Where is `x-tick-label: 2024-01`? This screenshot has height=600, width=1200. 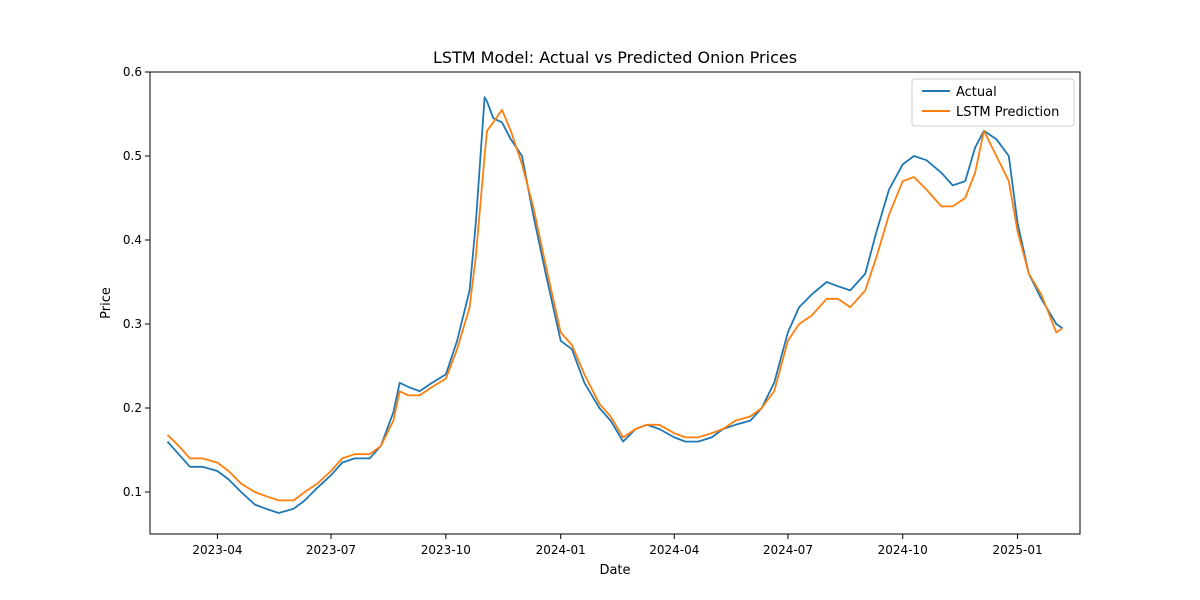 x-tick-label: 2024-01 is located at coordinates (561, 550).